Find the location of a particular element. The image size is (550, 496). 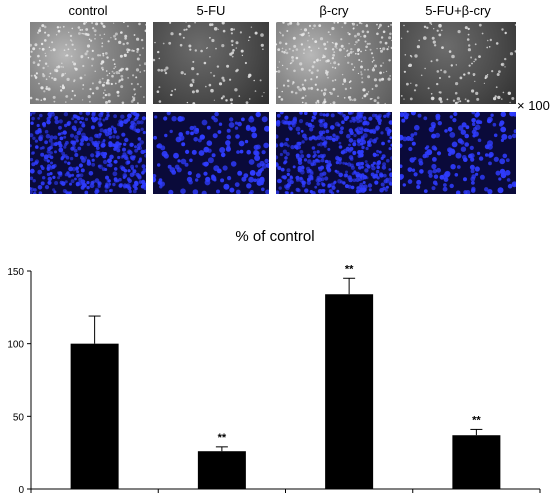

y-tick-label: 150 is located at coordinates (15, 272).